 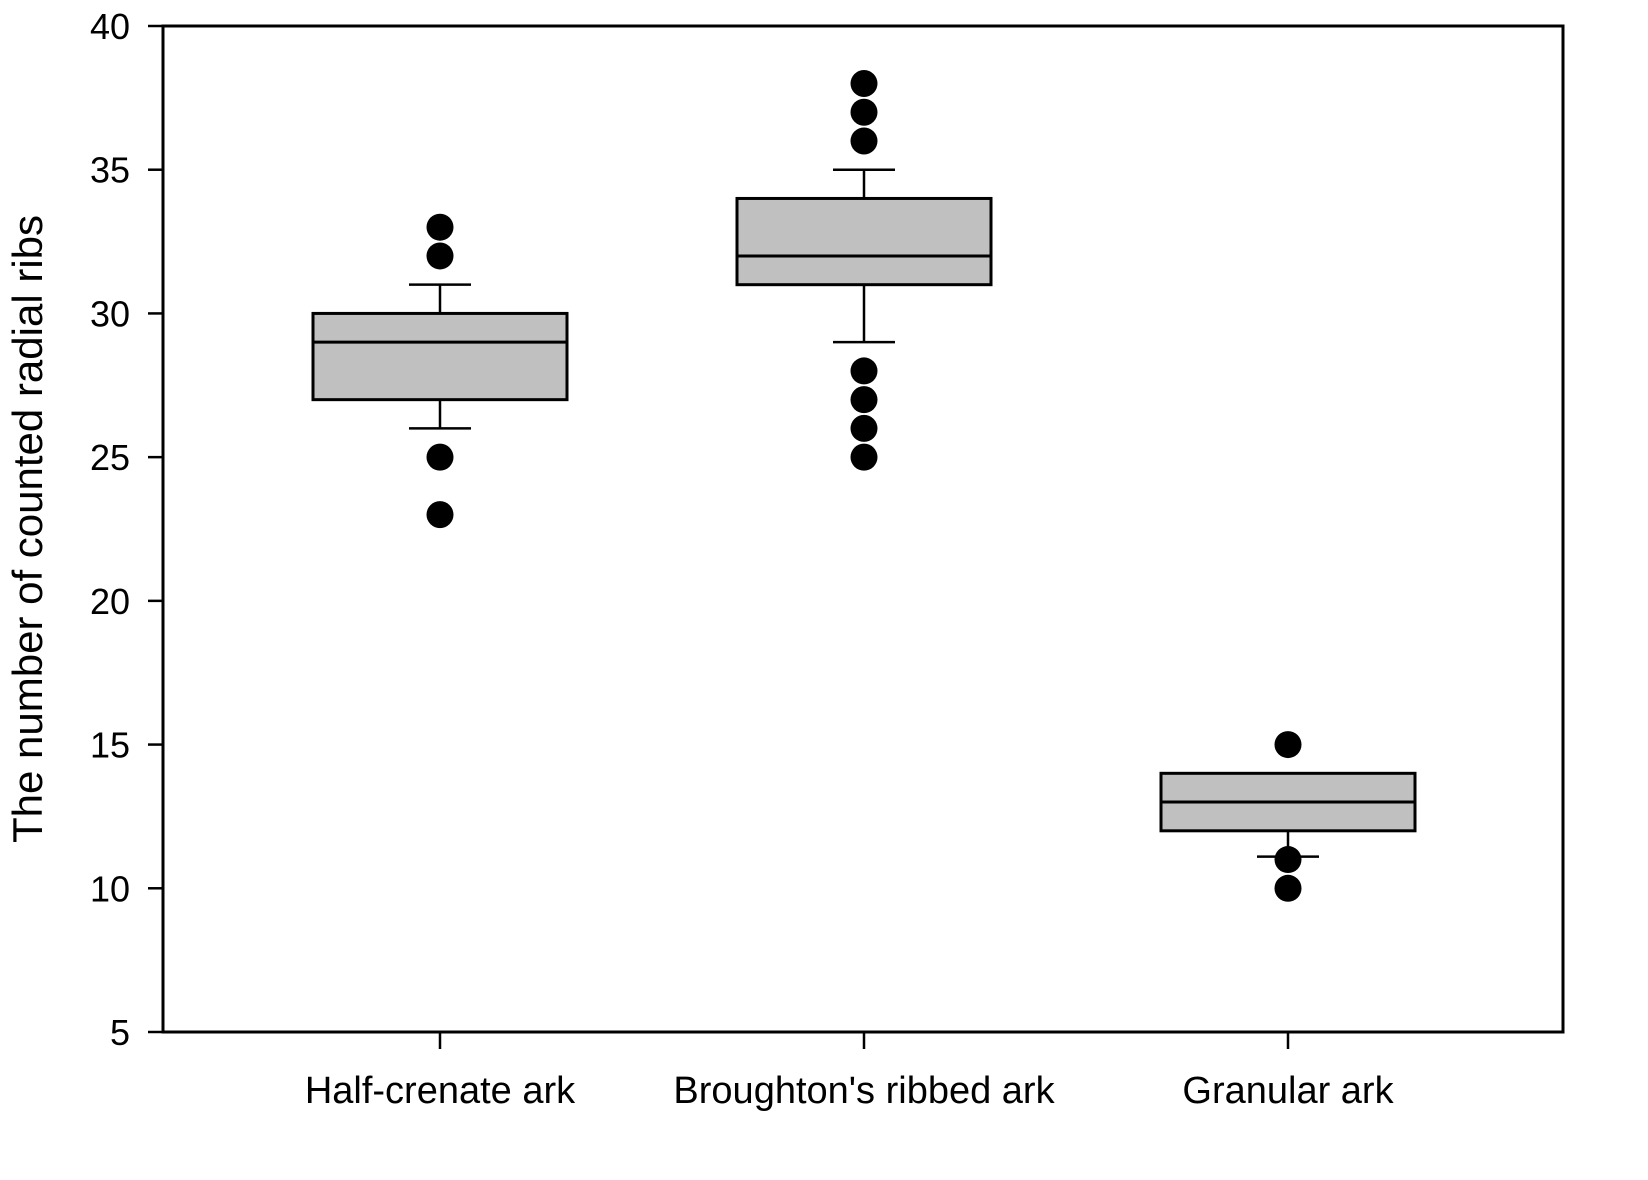 What do you see at coordinates (110, 26) in the screenshot?
I see `y-tick-label: 40` at bounding box center [110, 26].